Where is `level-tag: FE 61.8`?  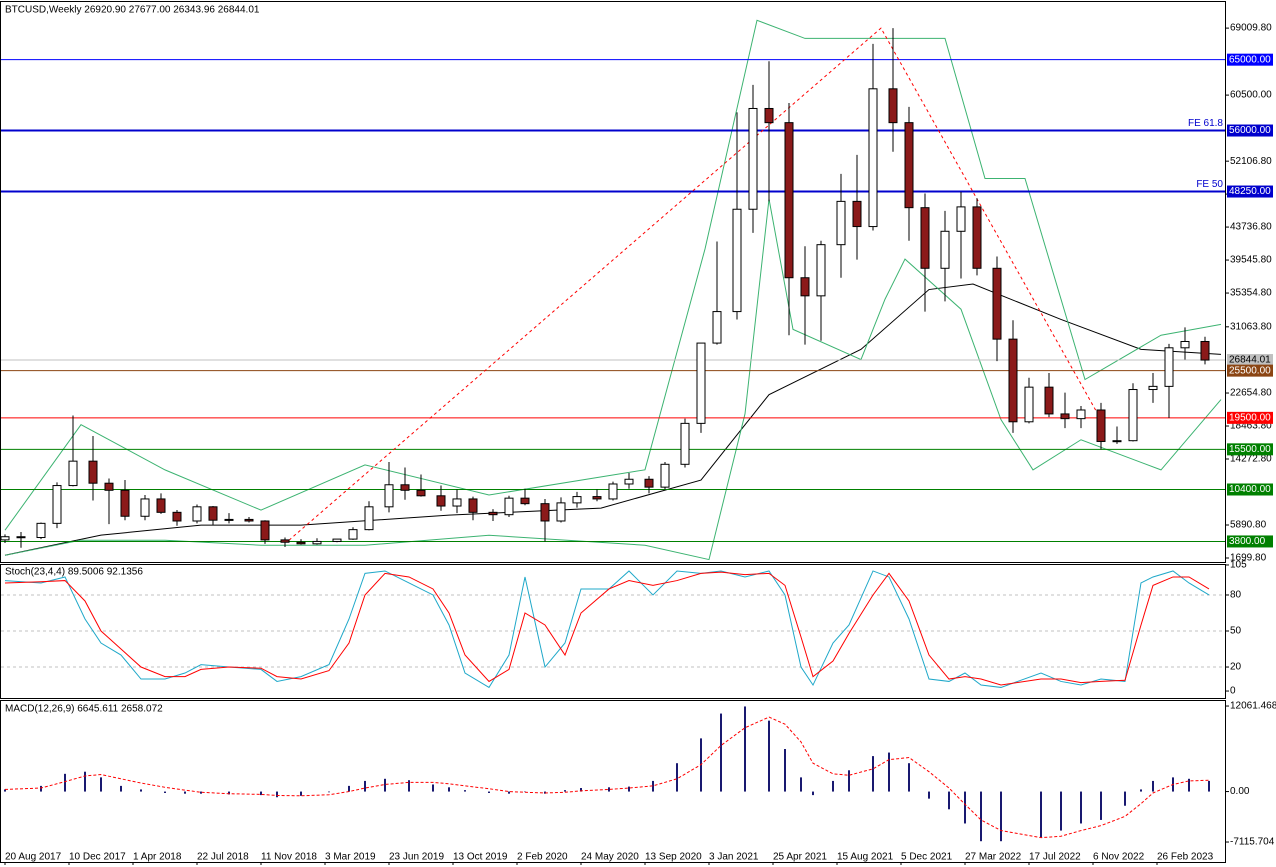
level-tag: FE 61.8 is located at coordinates (1205, 123).